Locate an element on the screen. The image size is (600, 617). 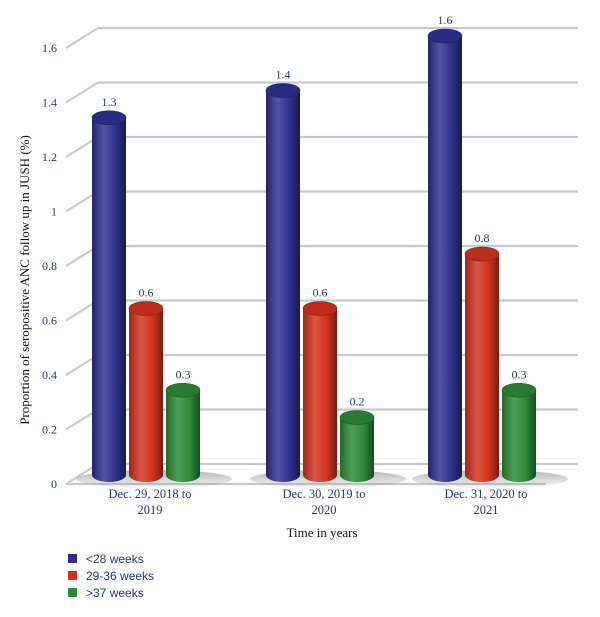
y-tick-label: 1.4 is located at coordinates (49, 103).